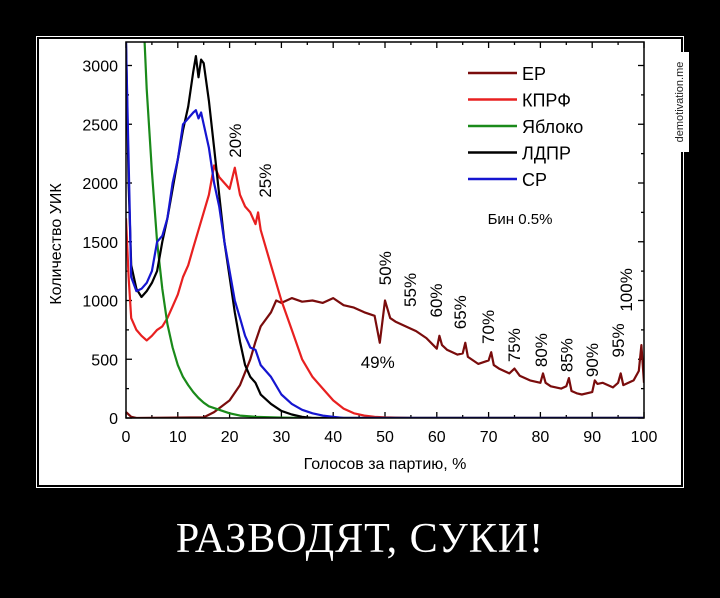  What do you see at coordinates (566, 355) in the screenshot?
I see `annotation-label: 85%` at bounding box center [566, 355].